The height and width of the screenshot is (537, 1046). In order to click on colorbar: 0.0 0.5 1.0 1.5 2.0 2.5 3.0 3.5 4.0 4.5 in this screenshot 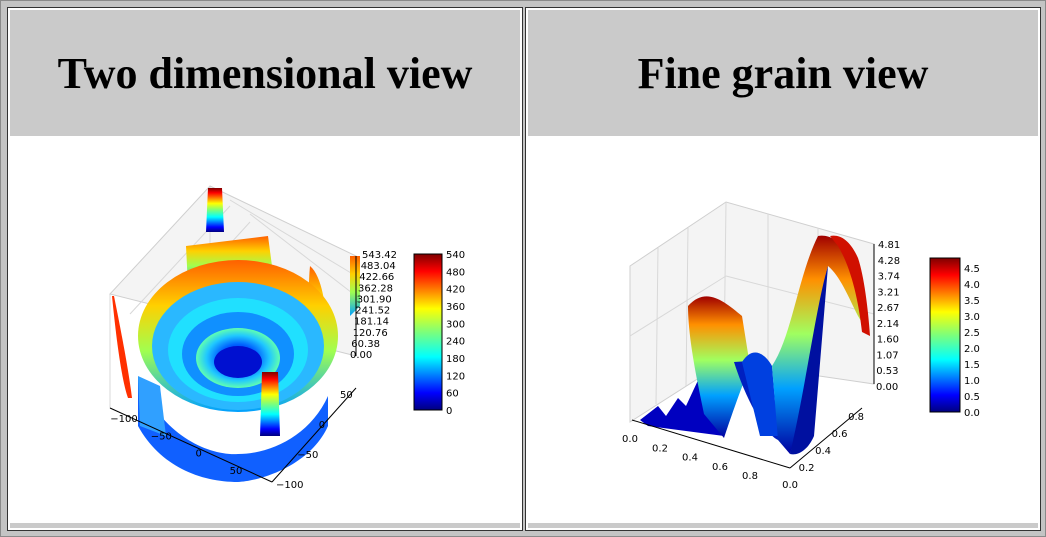, I will do `click(954, 338)`.